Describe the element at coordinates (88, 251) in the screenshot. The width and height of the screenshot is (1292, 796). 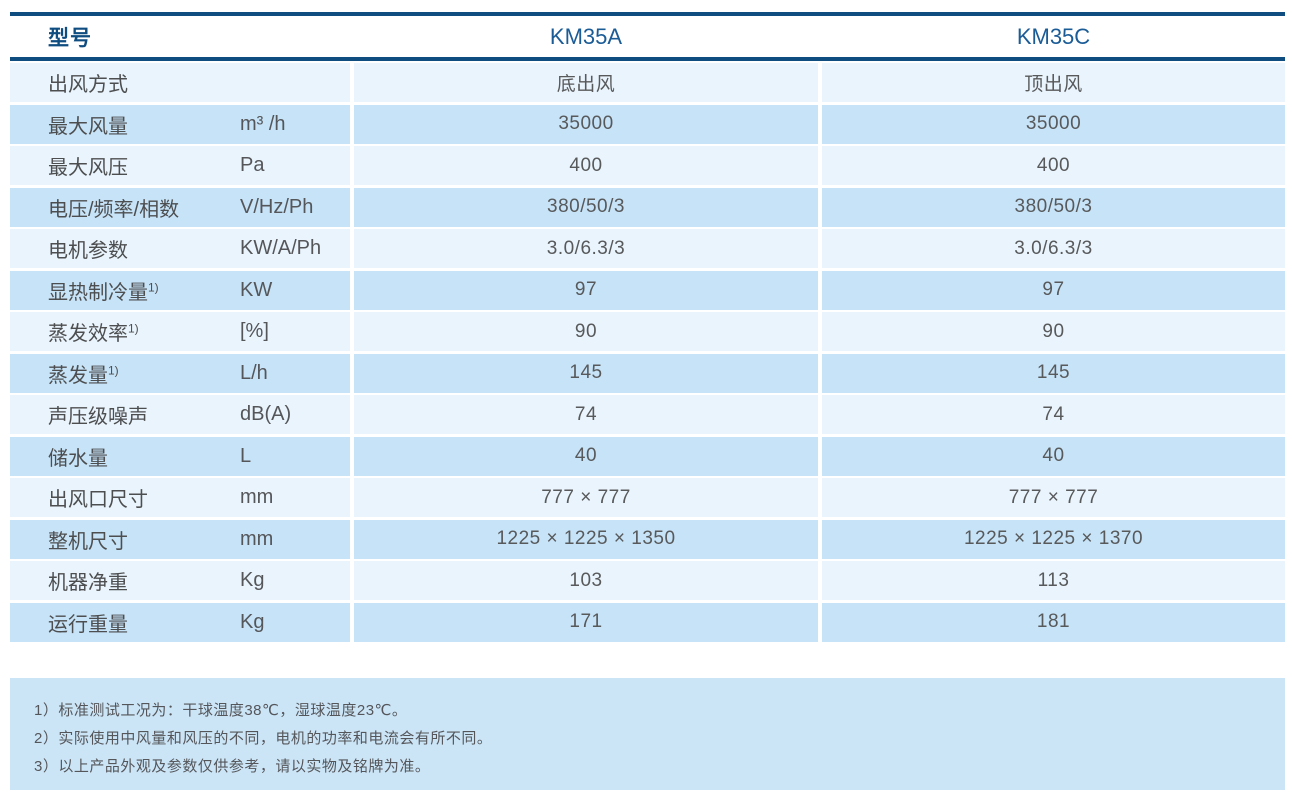
I see `row-label: 电机参数` at that location.